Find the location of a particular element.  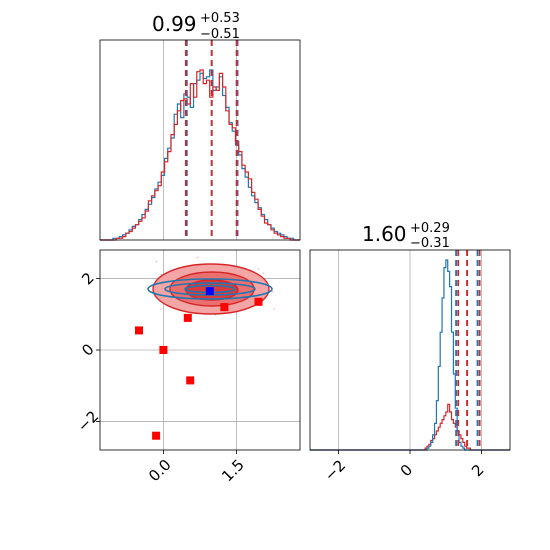

title-param-1: 0.99 +0.53 −0.51 is located at coordinates (196, 26).